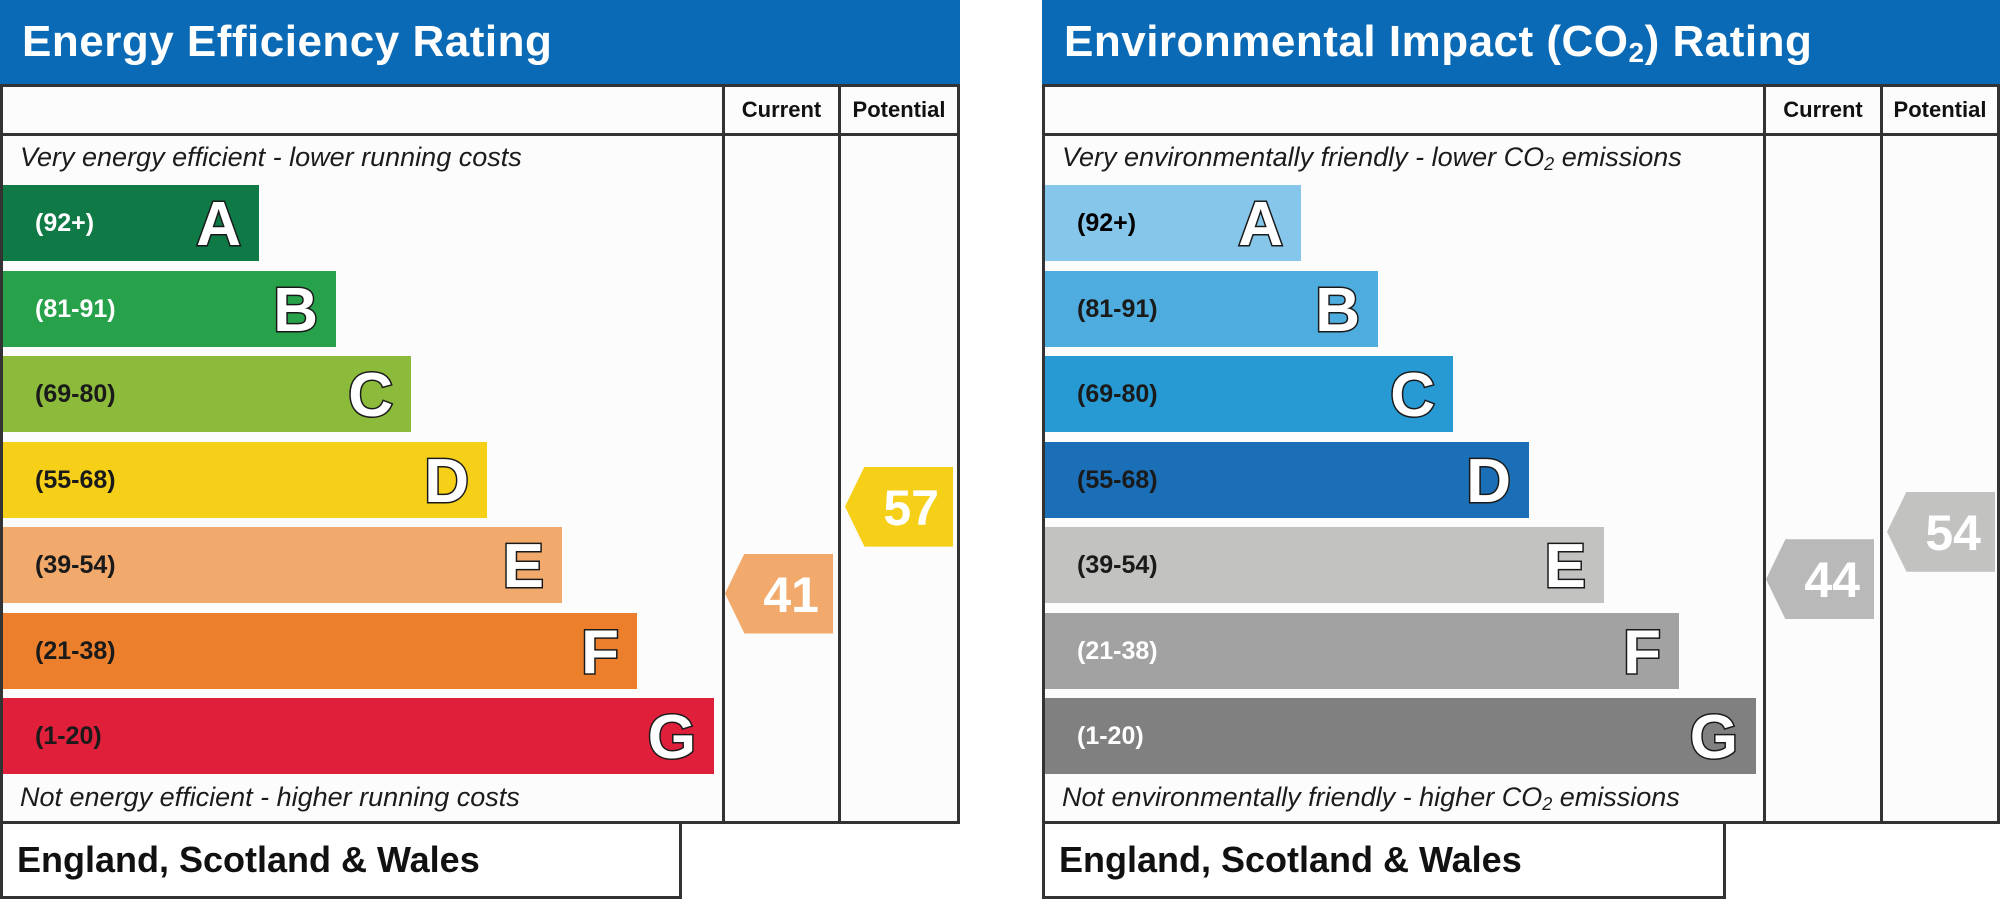  I want to click on potential-rating-value: 54, so click(1953, 532).